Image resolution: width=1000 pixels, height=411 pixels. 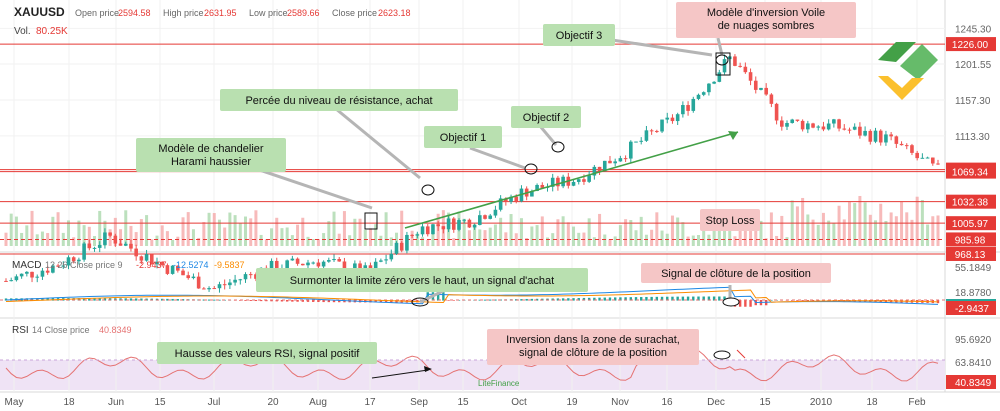 What do you see at coordinates (338, 101) in the screenshot?
I see `breakout-annotation: Percée du niveau de résistance, achat` at bounding box center [338, 101].